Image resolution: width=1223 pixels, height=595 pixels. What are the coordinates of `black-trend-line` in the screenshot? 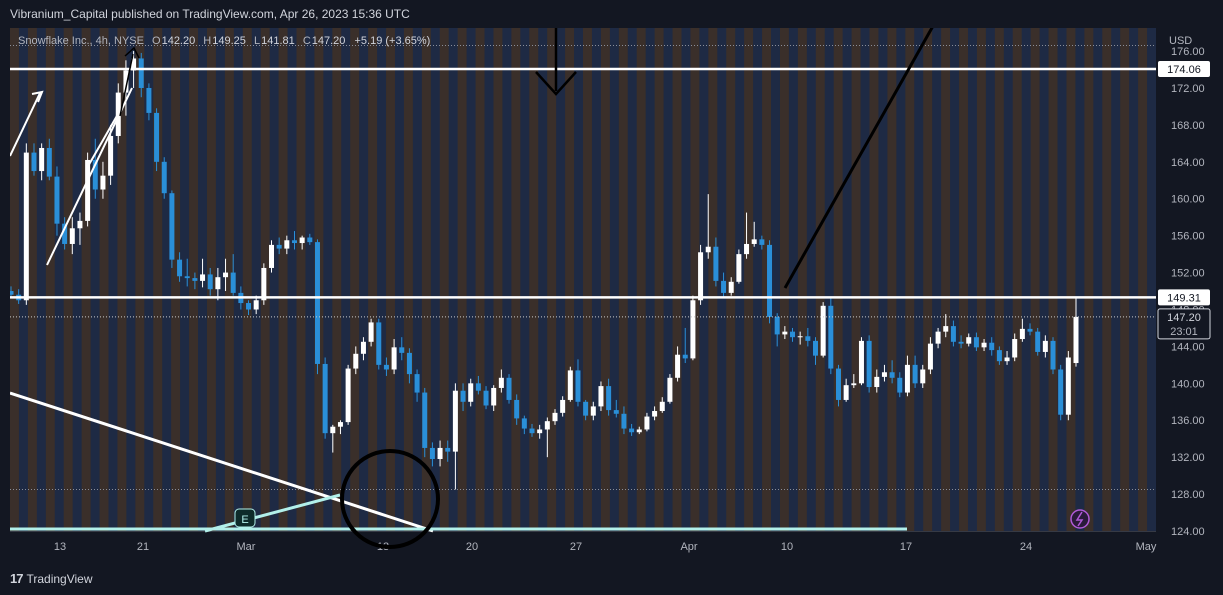 It's located at (858, 158).